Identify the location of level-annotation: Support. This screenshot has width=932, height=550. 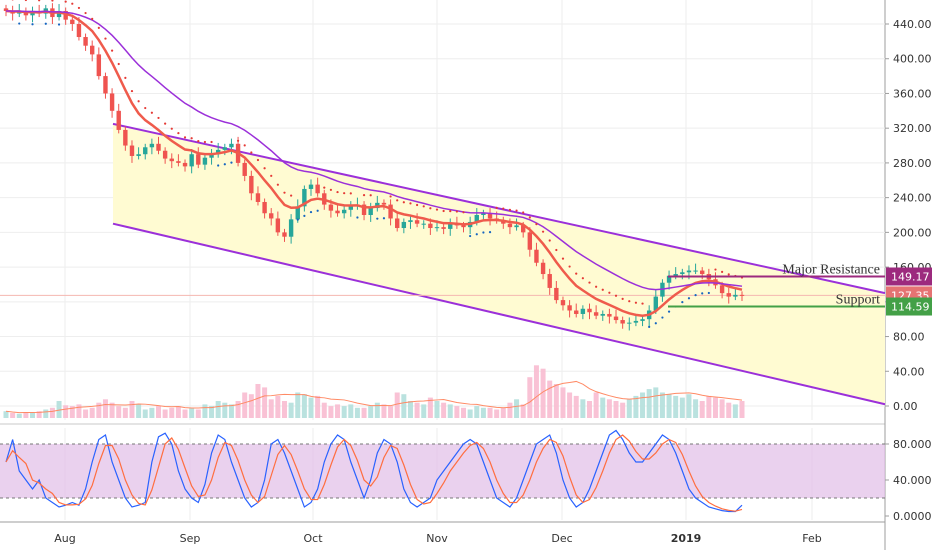
(858, 300).